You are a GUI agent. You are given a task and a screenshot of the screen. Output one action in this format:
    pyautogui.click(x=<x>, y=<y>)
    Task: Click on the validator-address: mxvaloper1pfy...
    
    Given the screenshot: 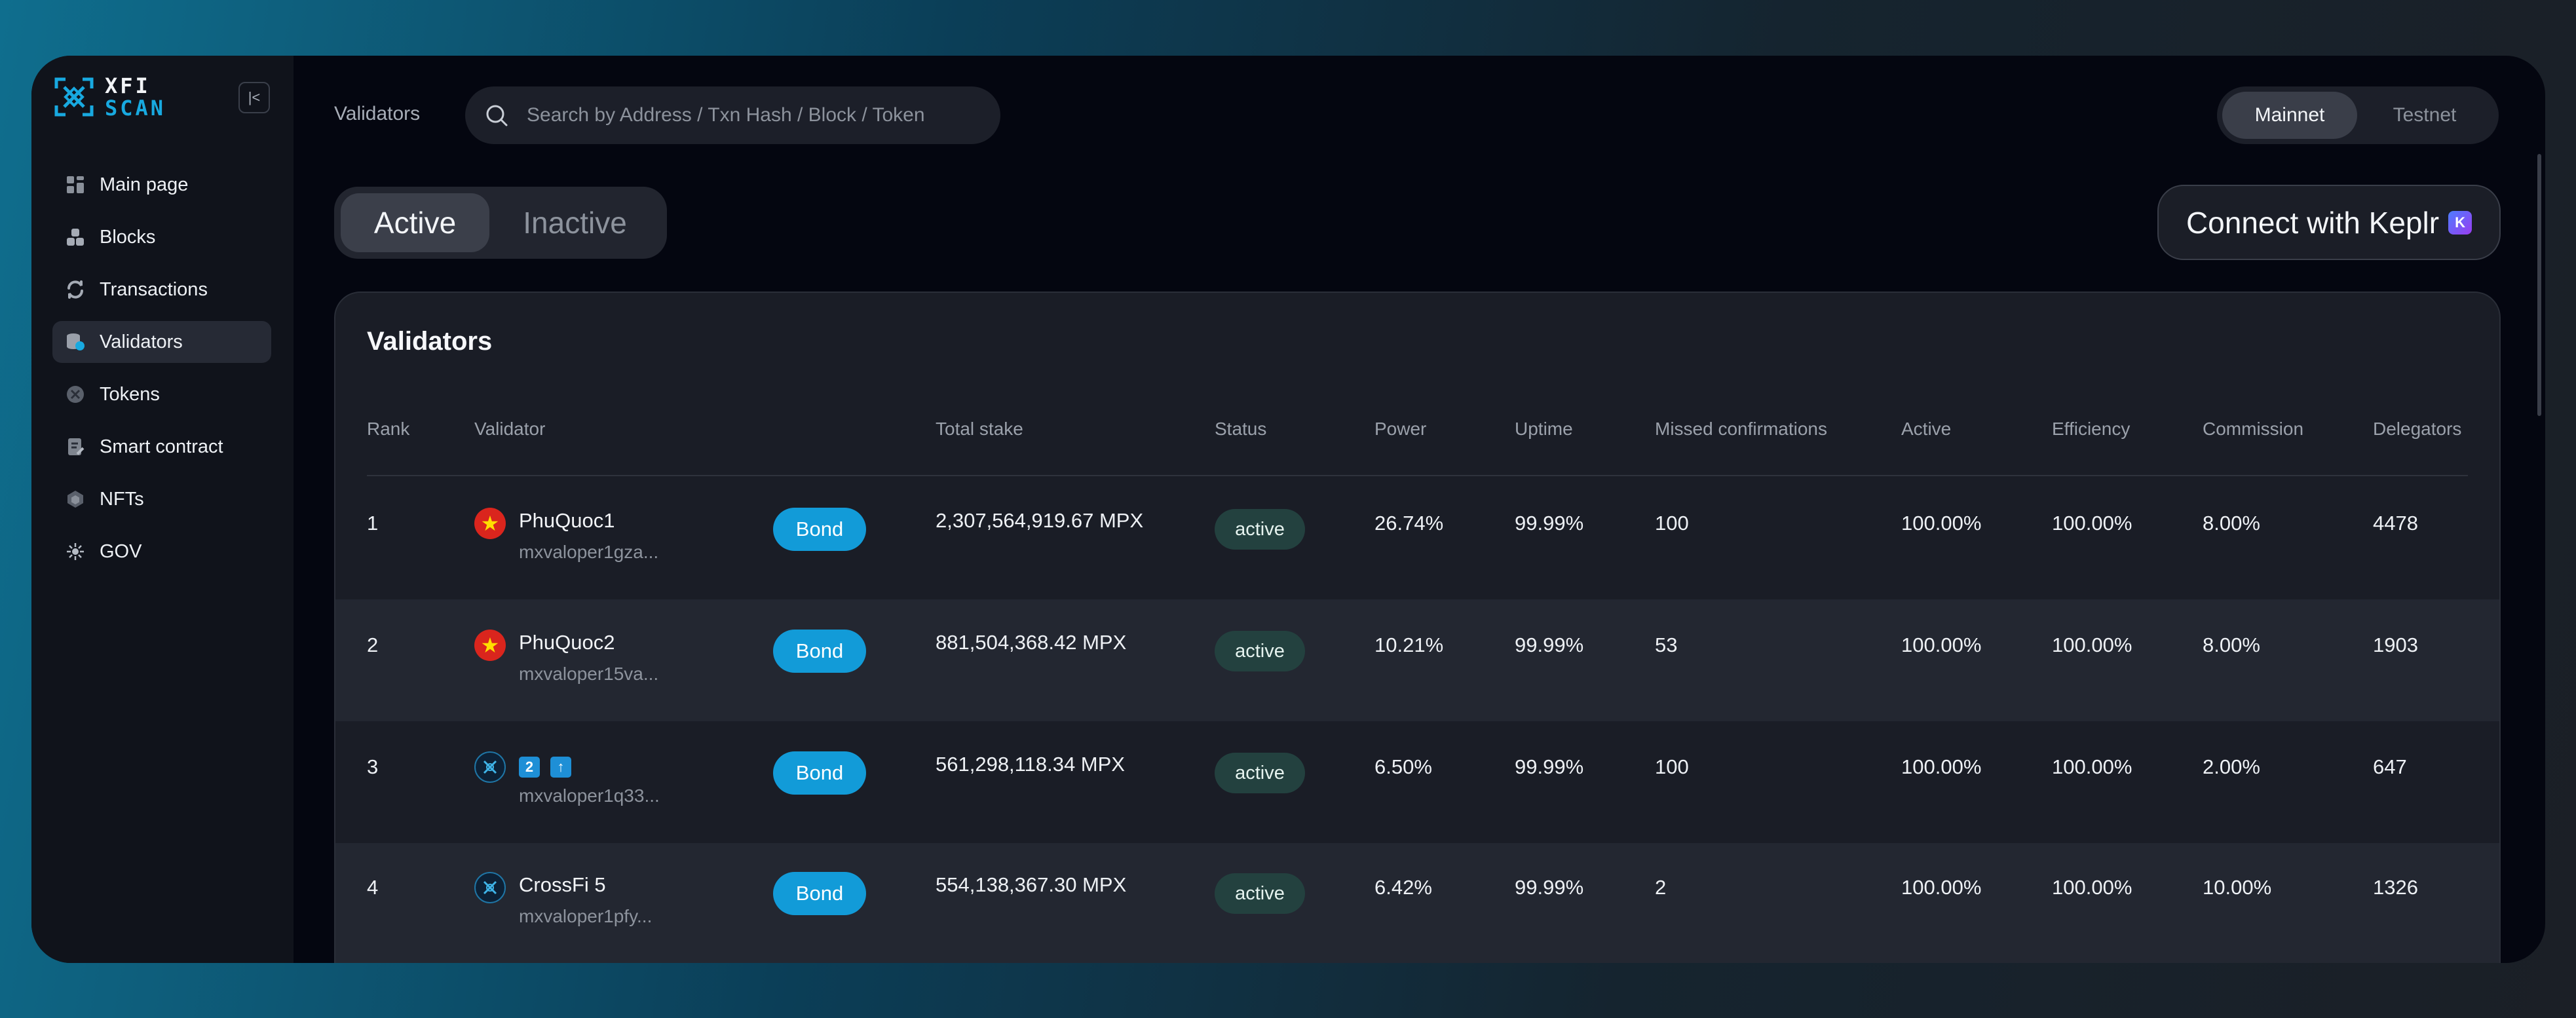 What is the action you would take?
    pyautogui.click(x=586, y=916)
    